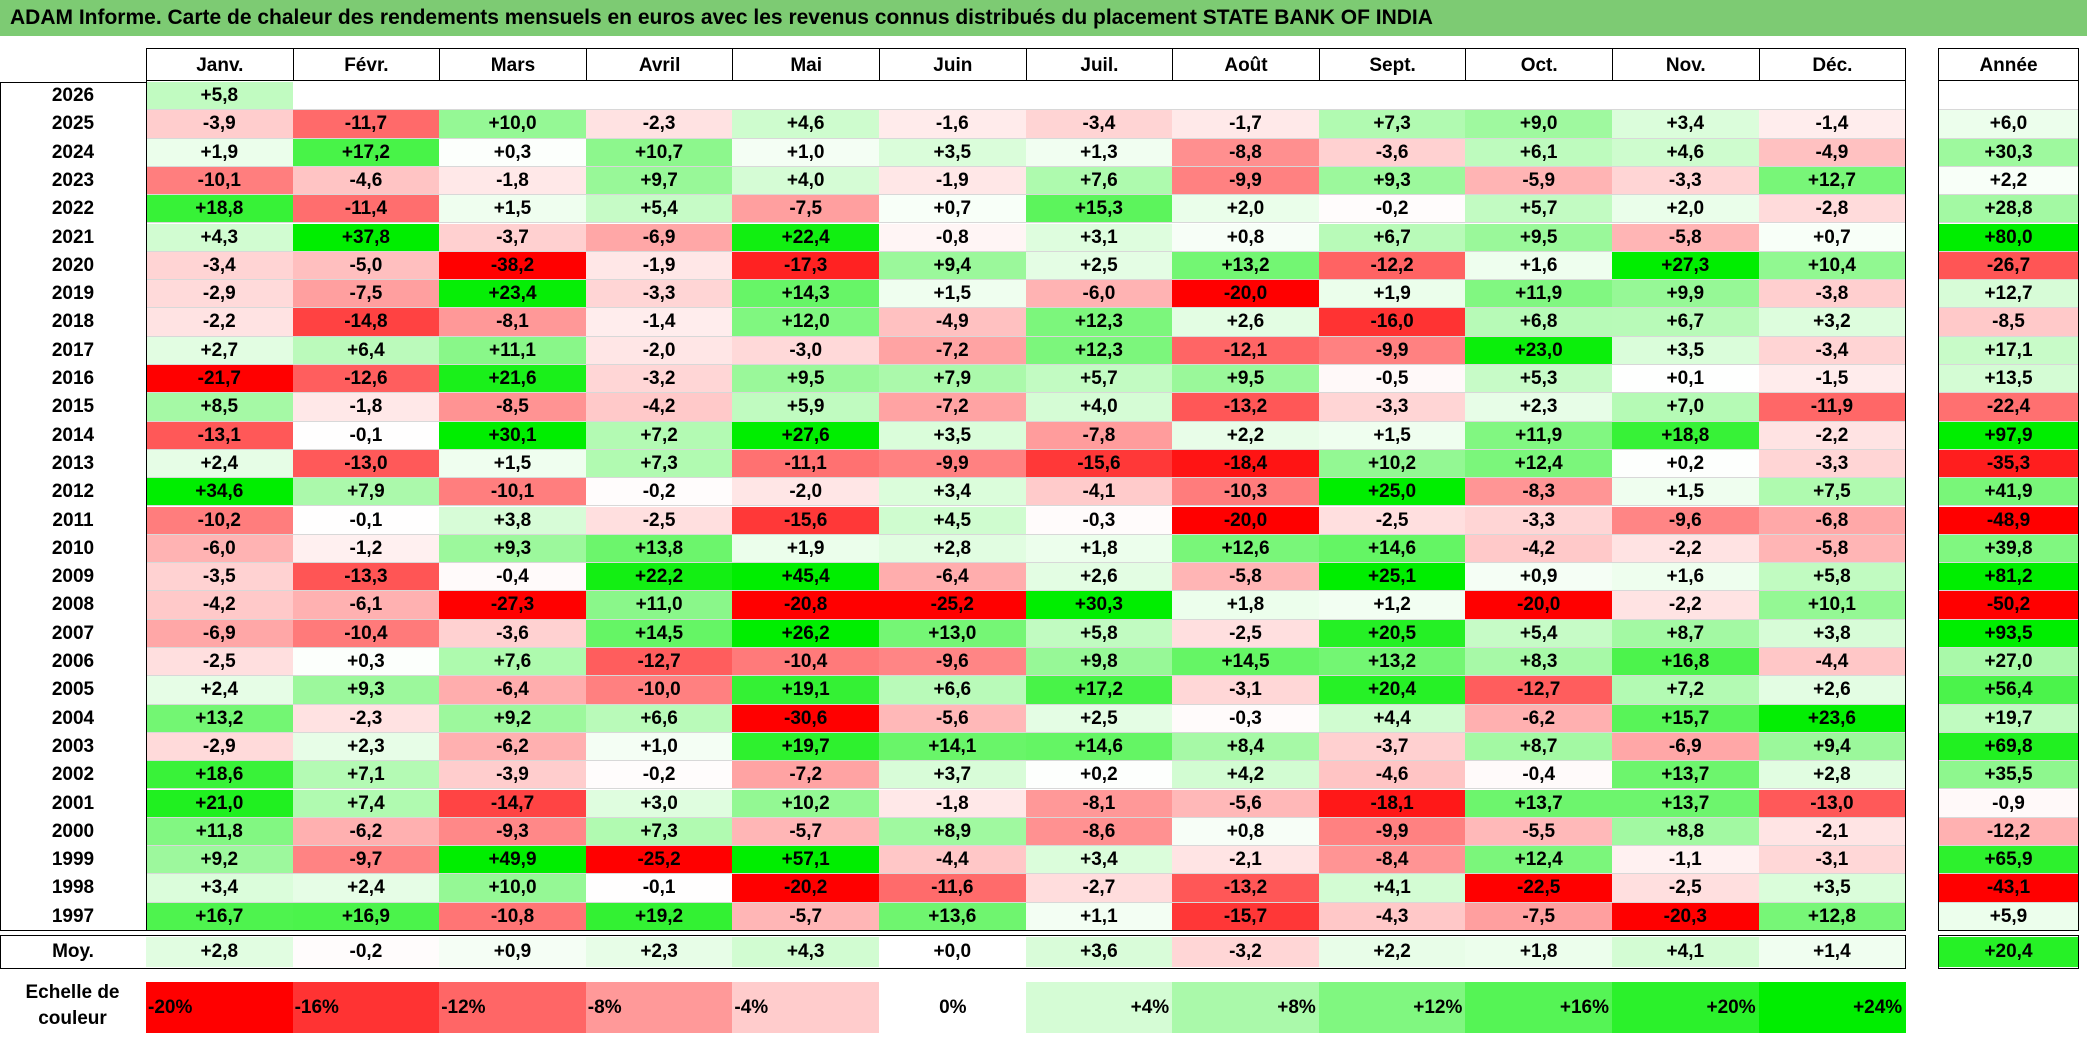  I want to click on year-label: 2012, so click(73, 492).